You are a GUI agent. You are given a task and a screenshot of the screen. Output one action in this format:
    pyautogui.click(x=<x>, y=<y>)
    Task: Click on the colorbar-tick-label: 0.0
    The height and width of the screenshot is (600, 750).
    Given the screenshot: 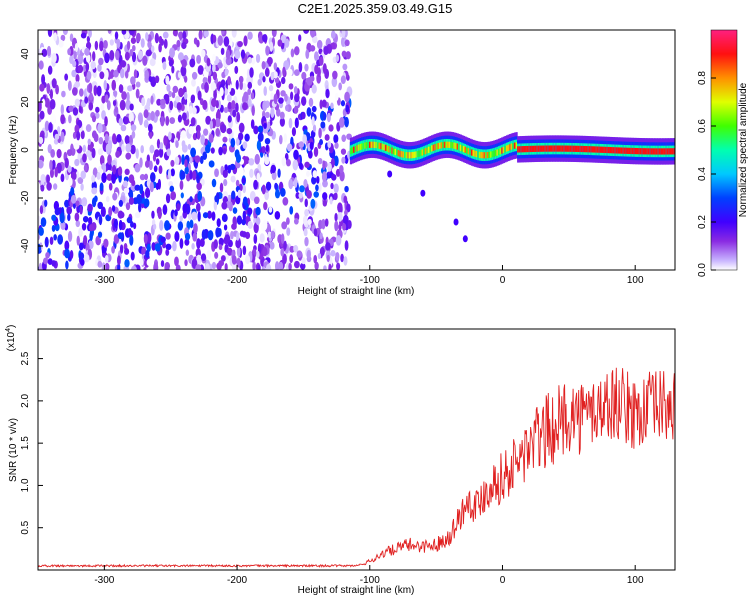 What is the action you would take?
    pyautogui.click(x=702, y=270)
    